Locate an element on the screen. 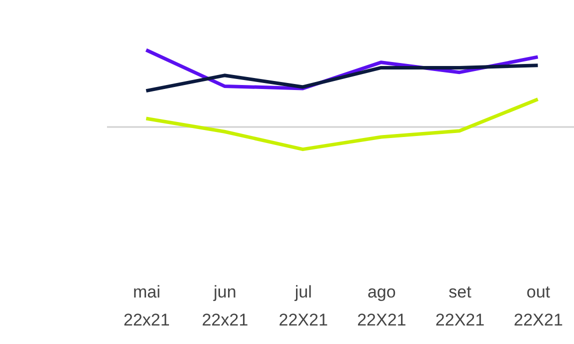 The image size is (574, 344). x-tick-label: out 22X21 is located at coordinates (538, 306).